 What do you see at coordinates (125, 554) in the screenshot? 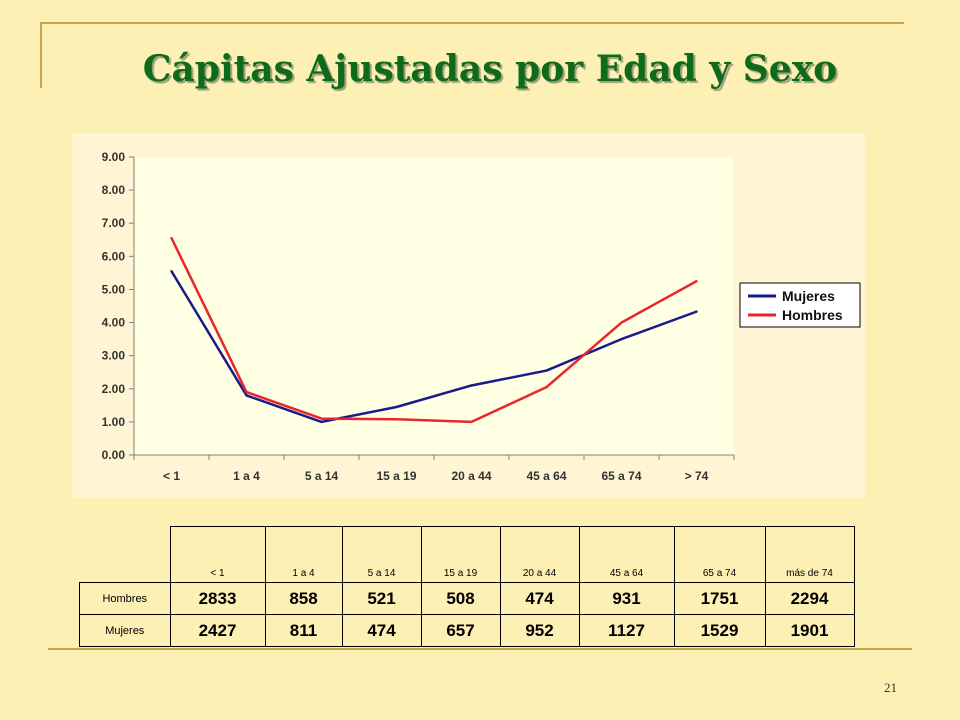
I see `table-corner-cell` at bounding box center [125, 554].